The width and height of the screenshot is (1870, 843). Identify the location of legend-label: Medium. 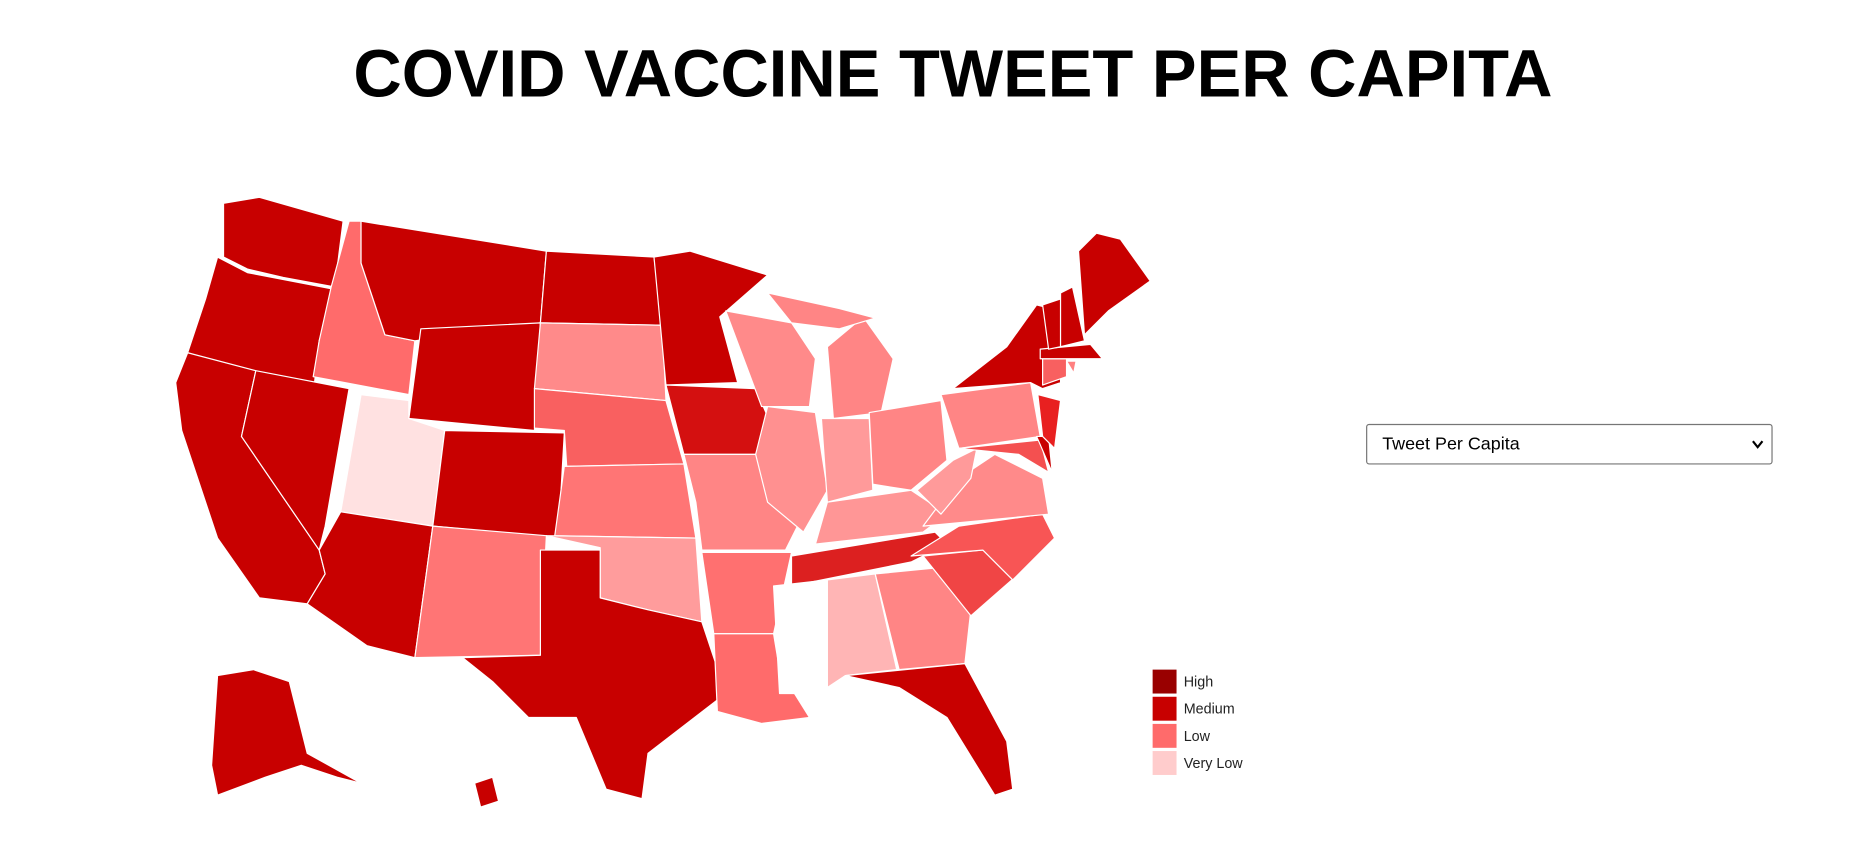
(1209, 710).